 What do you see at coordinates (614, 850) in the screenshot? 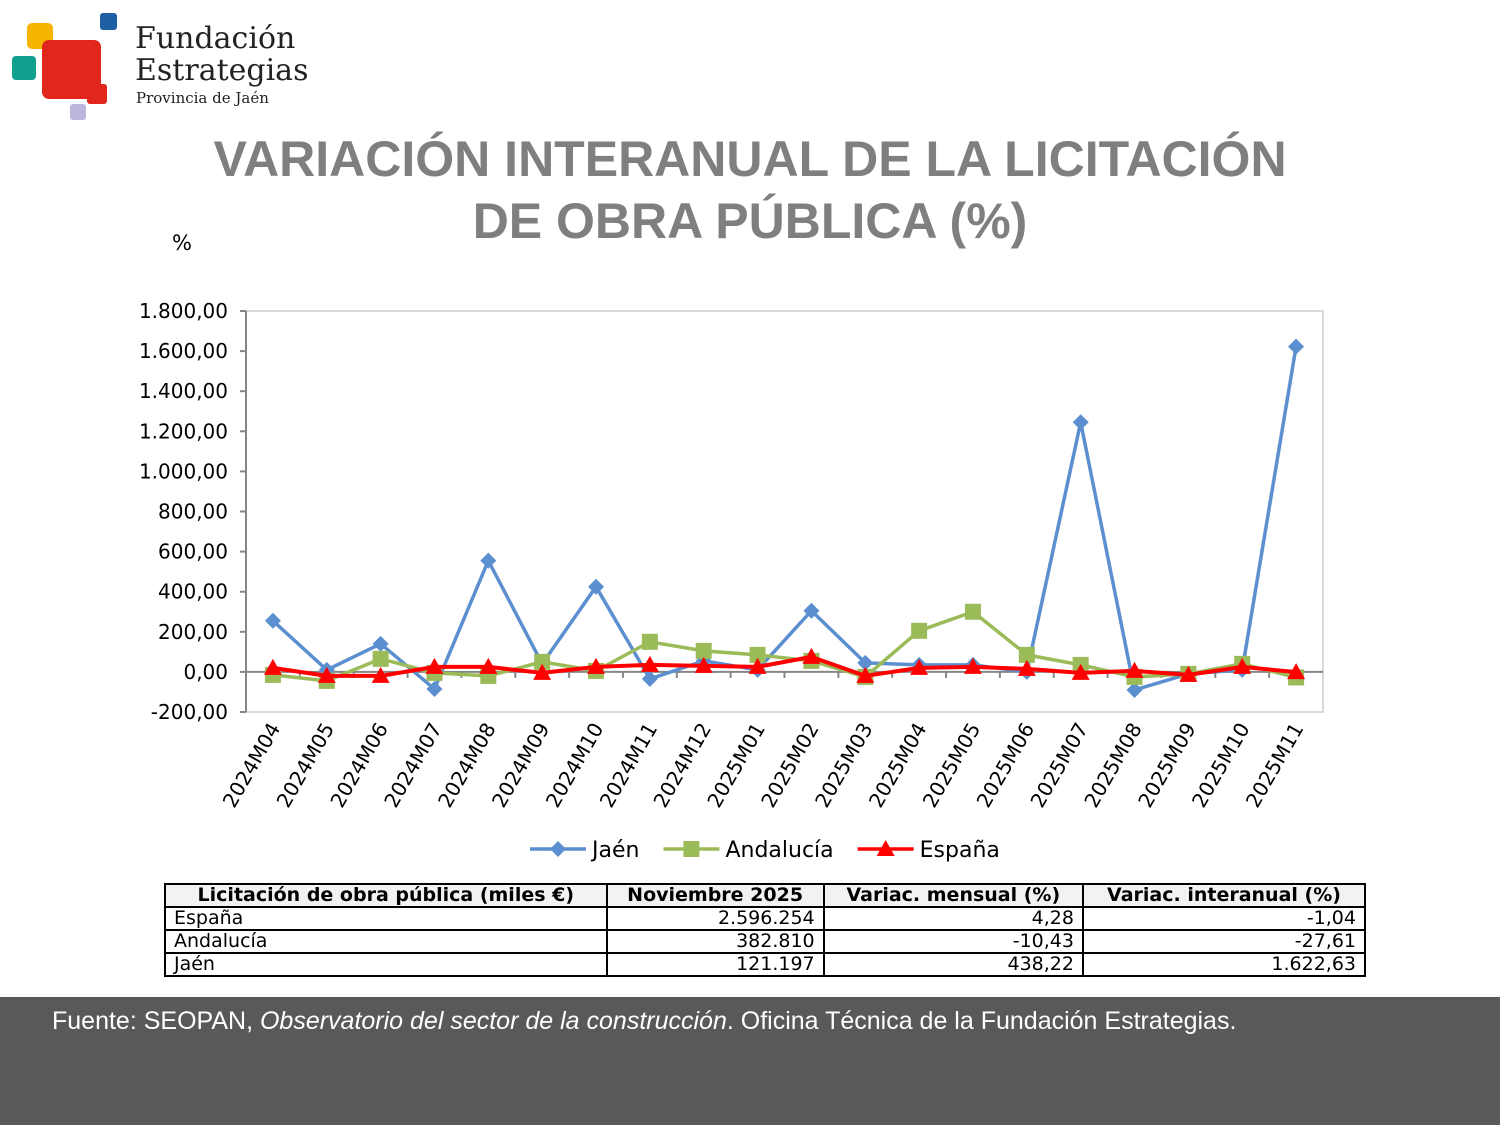
I see `legend-label: Jaén` at bounding box center [614, 850].